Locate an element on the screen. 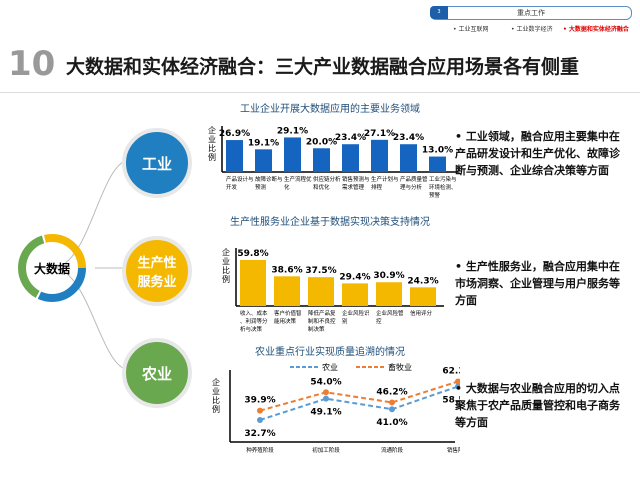  category-label: 理与分析 is located at coordinates (411, 187).